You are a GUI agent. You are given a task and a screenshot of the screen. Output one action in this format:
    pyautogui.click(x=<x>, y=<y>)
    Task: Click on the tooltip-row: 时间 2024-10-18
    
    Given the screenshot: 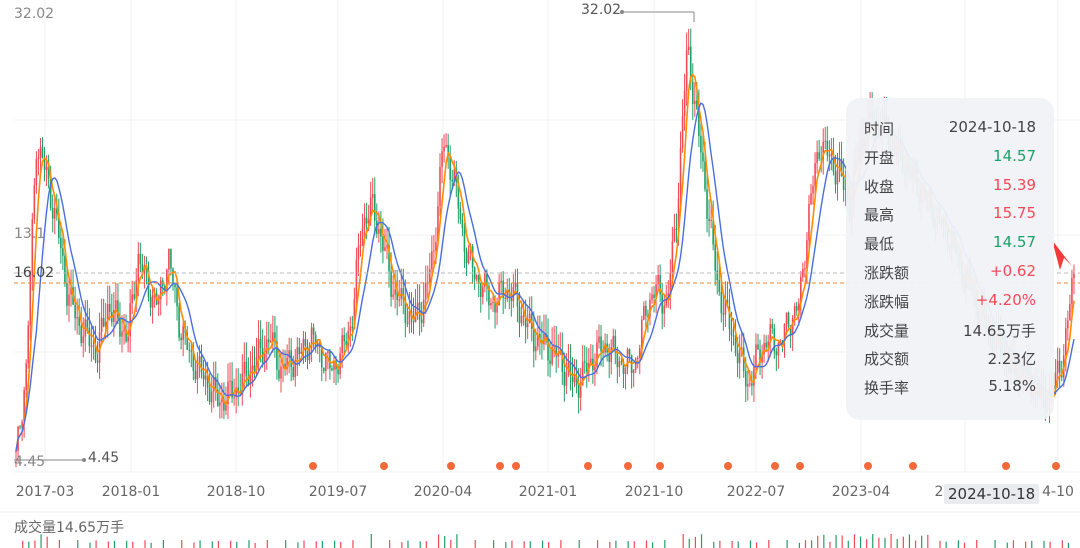 What is the action you would take?
    pyautogui.click(x=950, y=132)
    